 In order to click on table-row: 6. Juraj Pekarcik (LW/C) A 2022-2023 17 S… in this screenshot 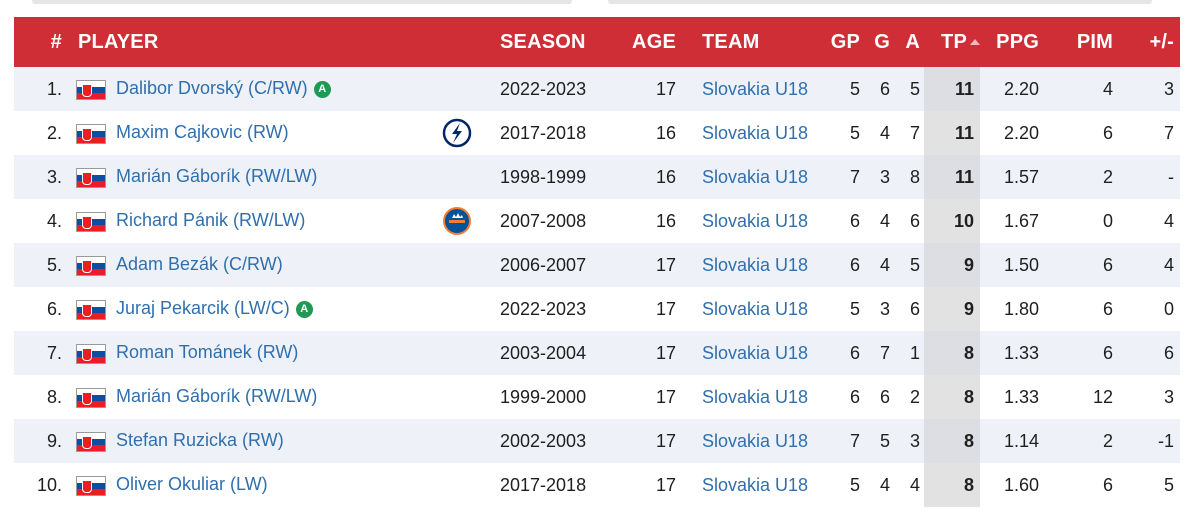, I will do `click(597, 309)`.